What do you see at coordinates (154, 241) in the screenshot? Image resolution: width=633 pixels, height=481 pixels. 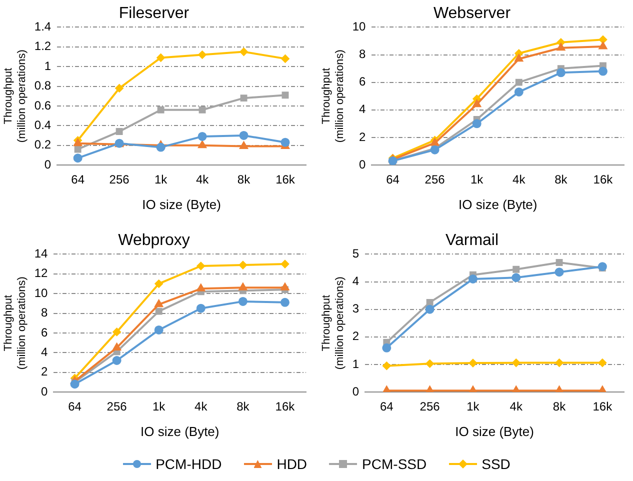 I see `chart-title: Webproxy` at bounding box center [154, 241].